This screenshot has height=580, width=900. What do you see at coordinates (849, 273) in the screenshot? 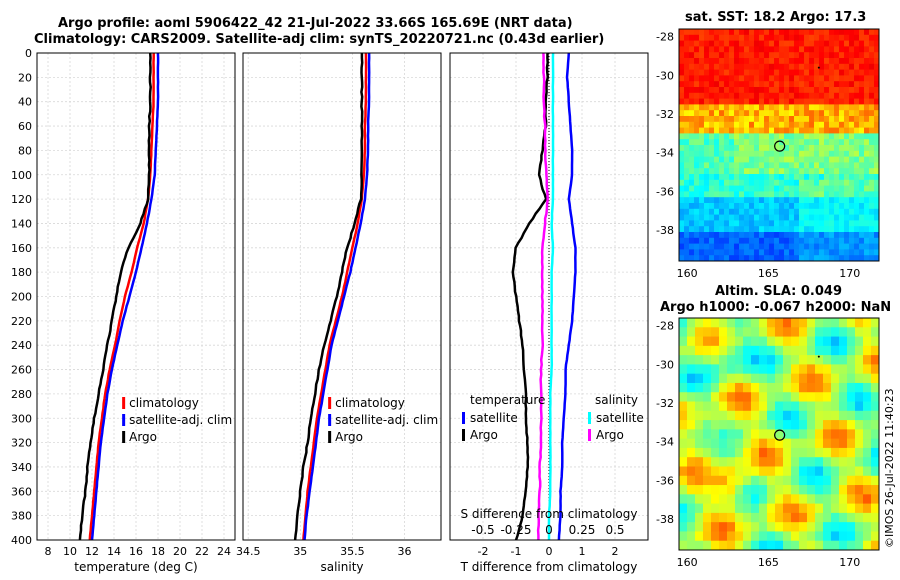
I see `map-x-tick-label: 170` at bounding box center [849, 273].